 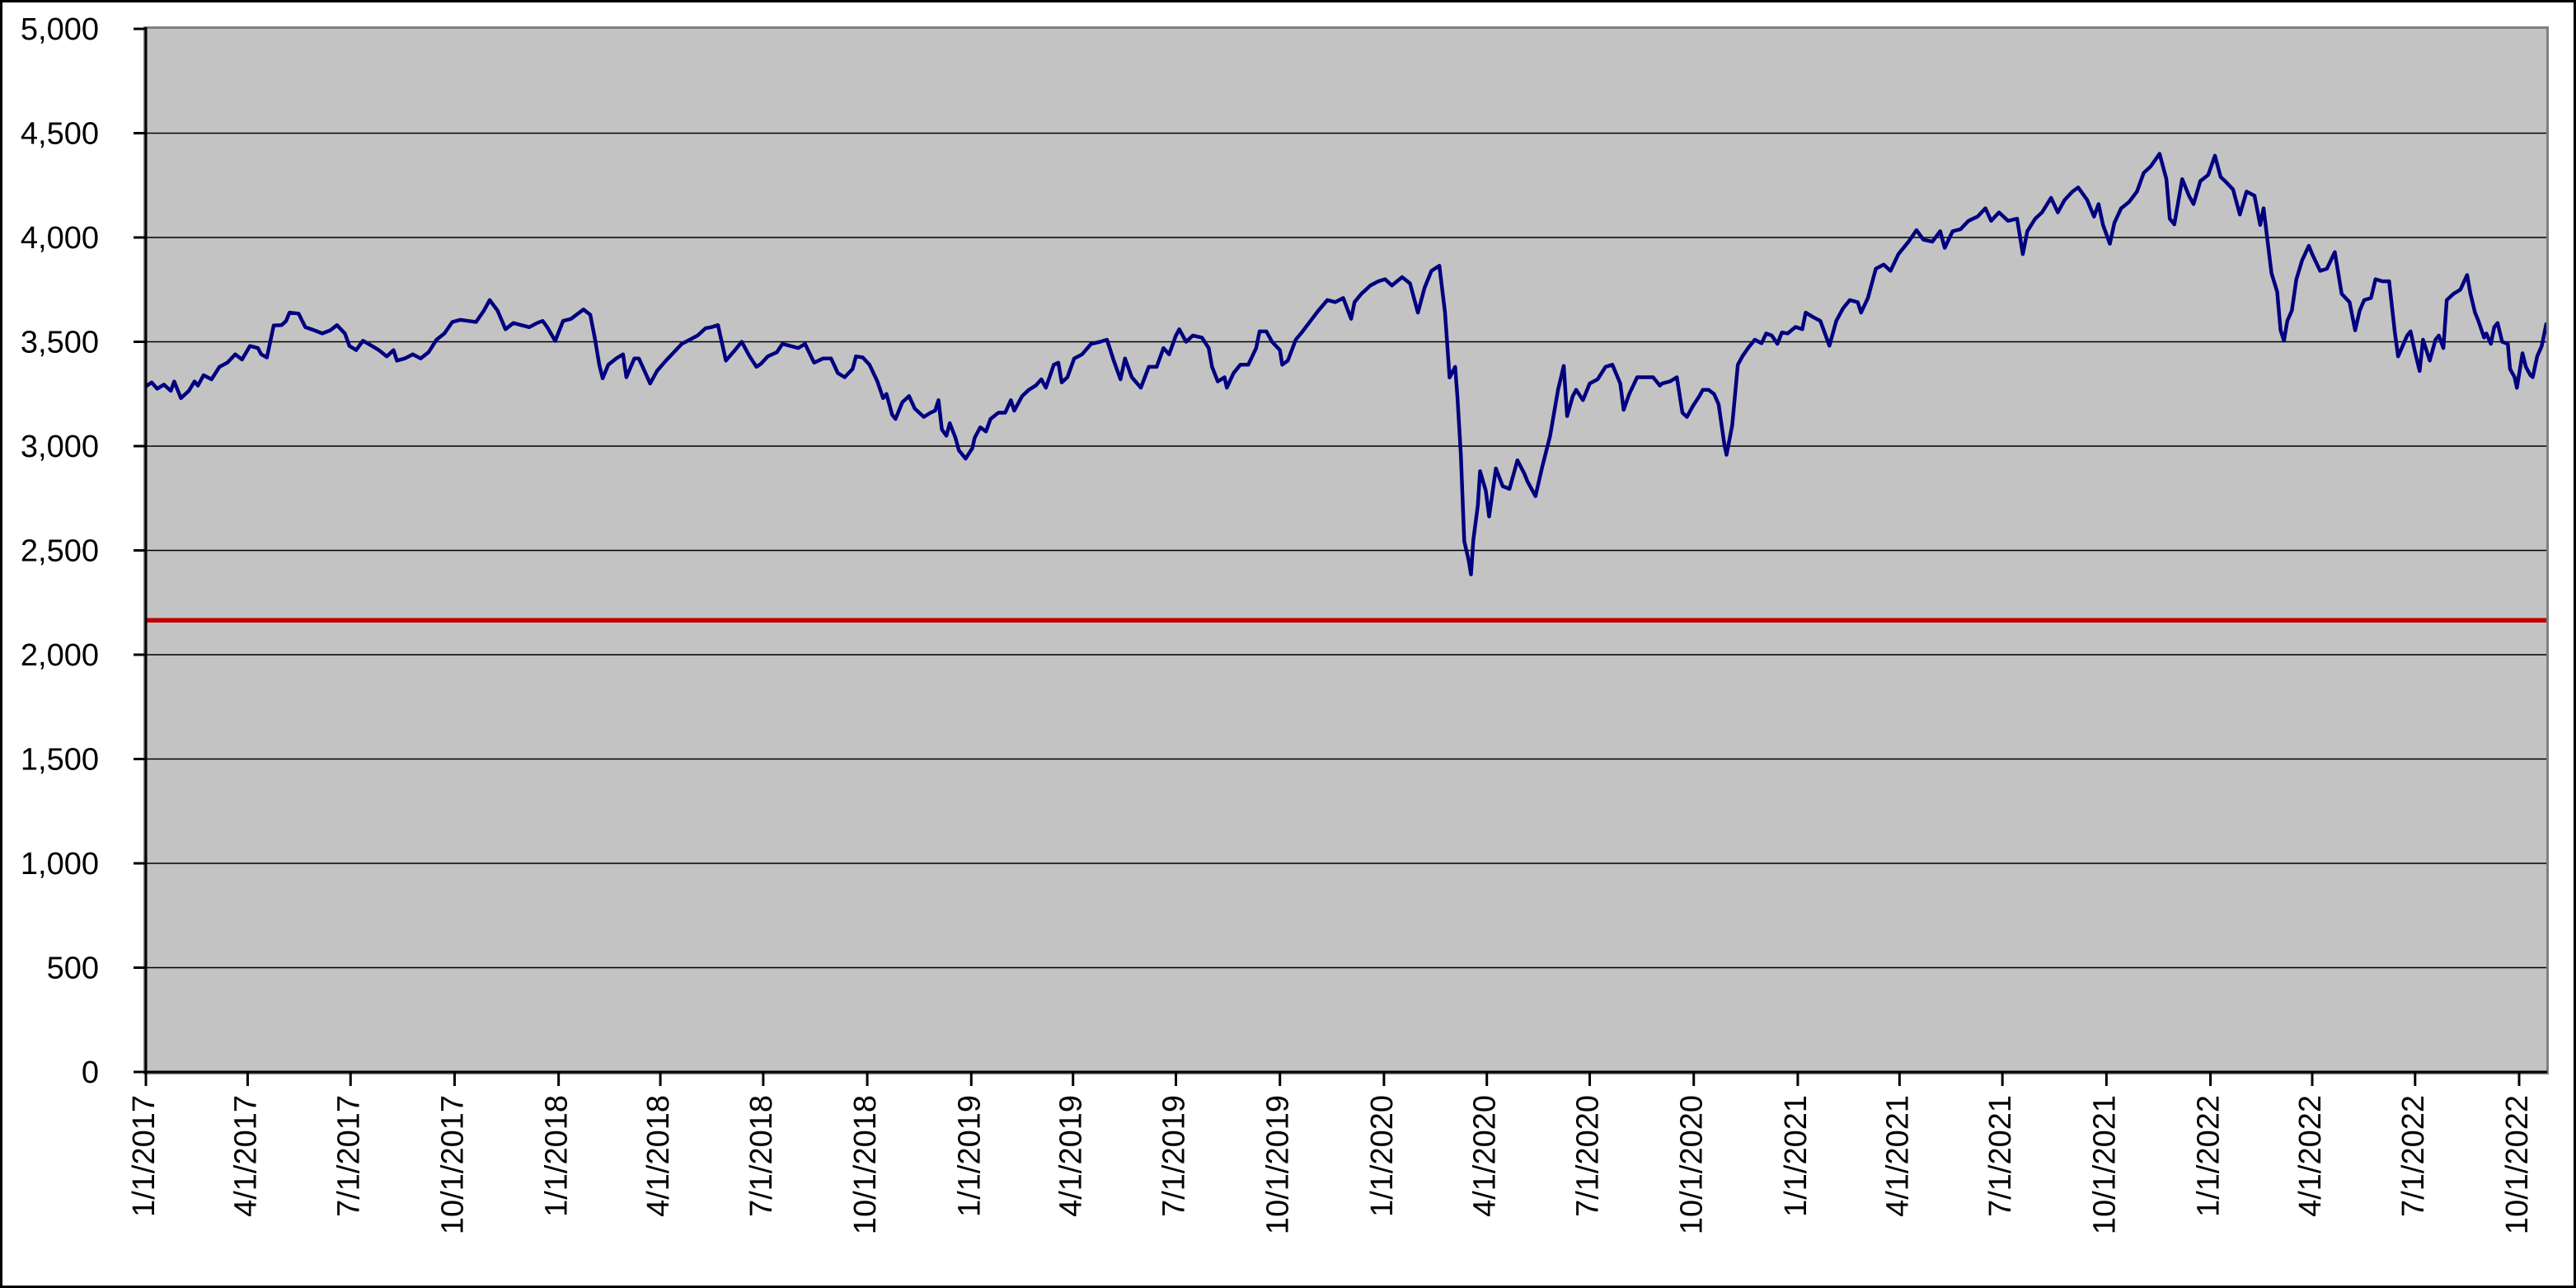 I want to click on x-tick-label: 7/1/2017, so click(x=349, y=1156).